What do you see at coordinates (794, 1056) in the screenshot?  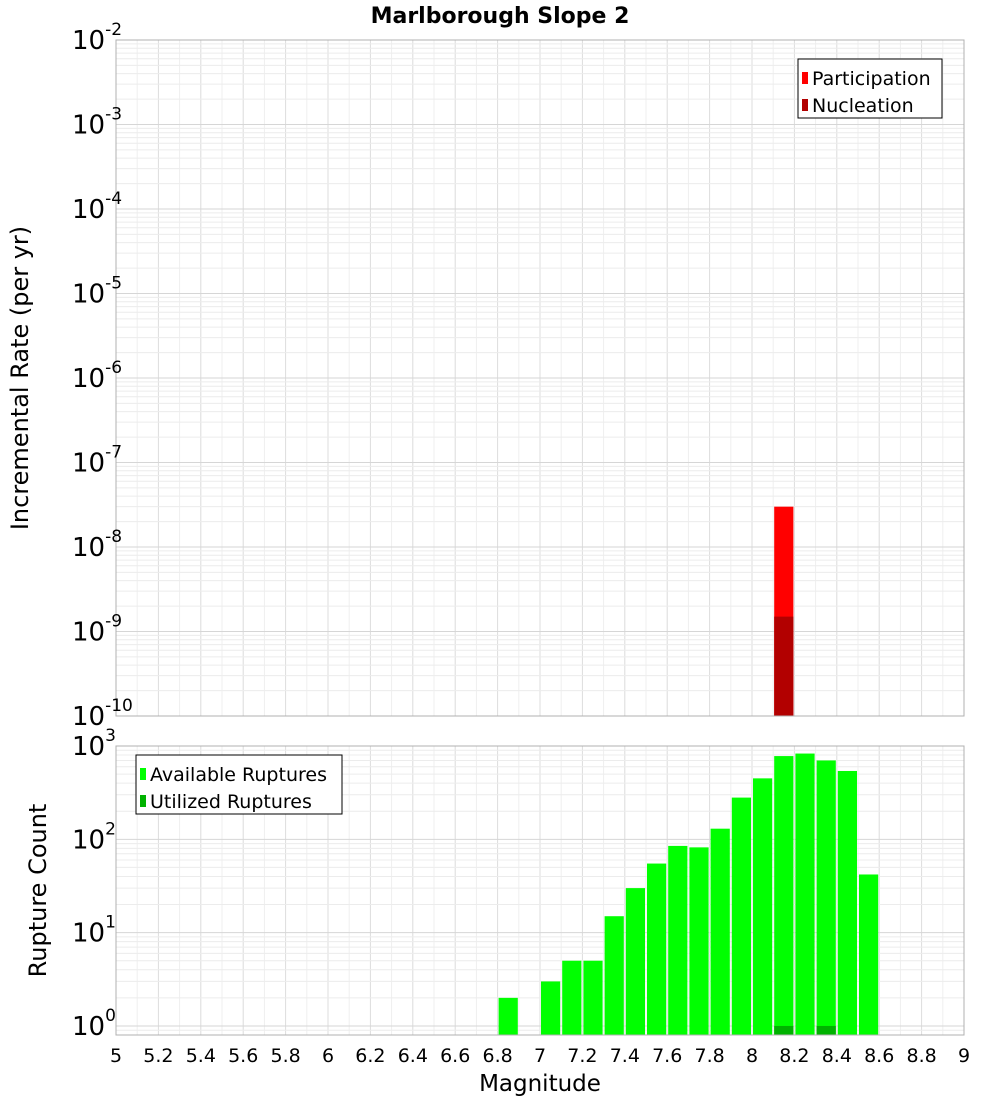 I see `x-tick-label: 8.2` at bounding box center [794, 1056].